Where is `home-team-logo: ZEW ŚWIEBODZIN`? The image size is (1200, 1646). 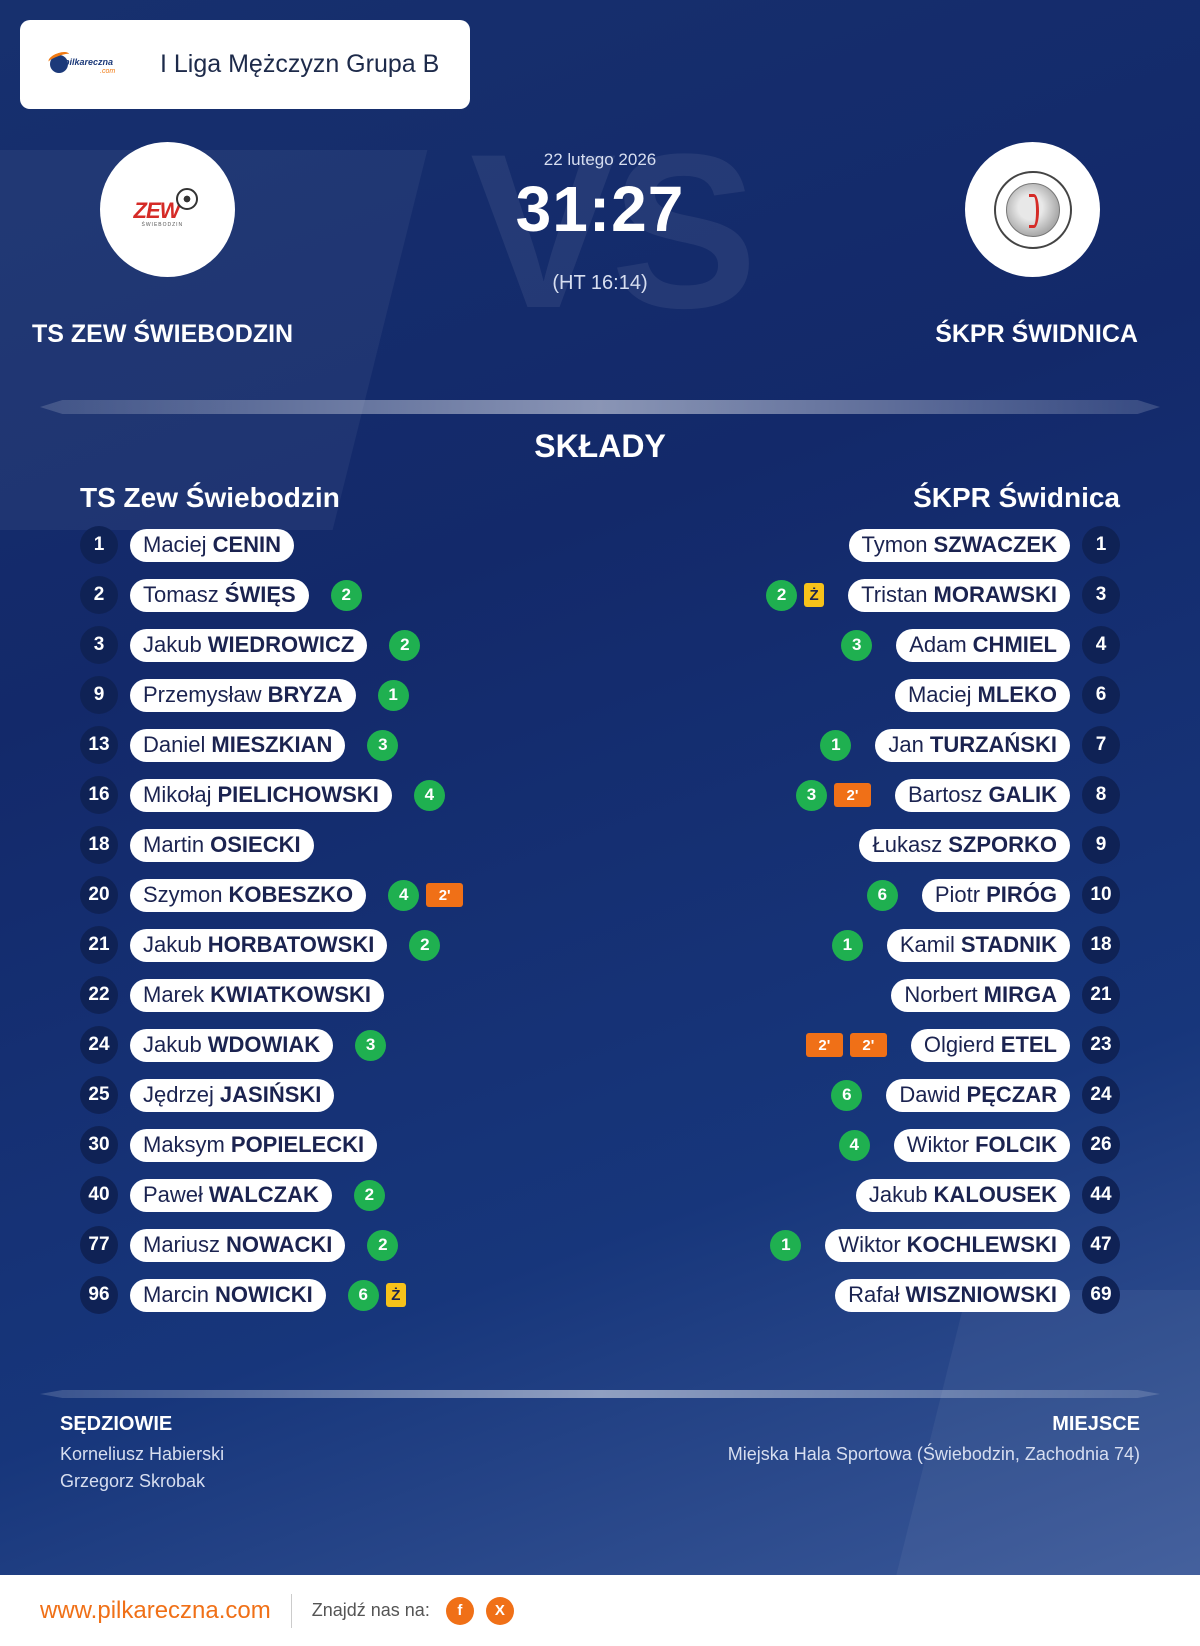
home-team-logo: ZEW ŚWIEBODZIN is located at coordinates (167, 209).